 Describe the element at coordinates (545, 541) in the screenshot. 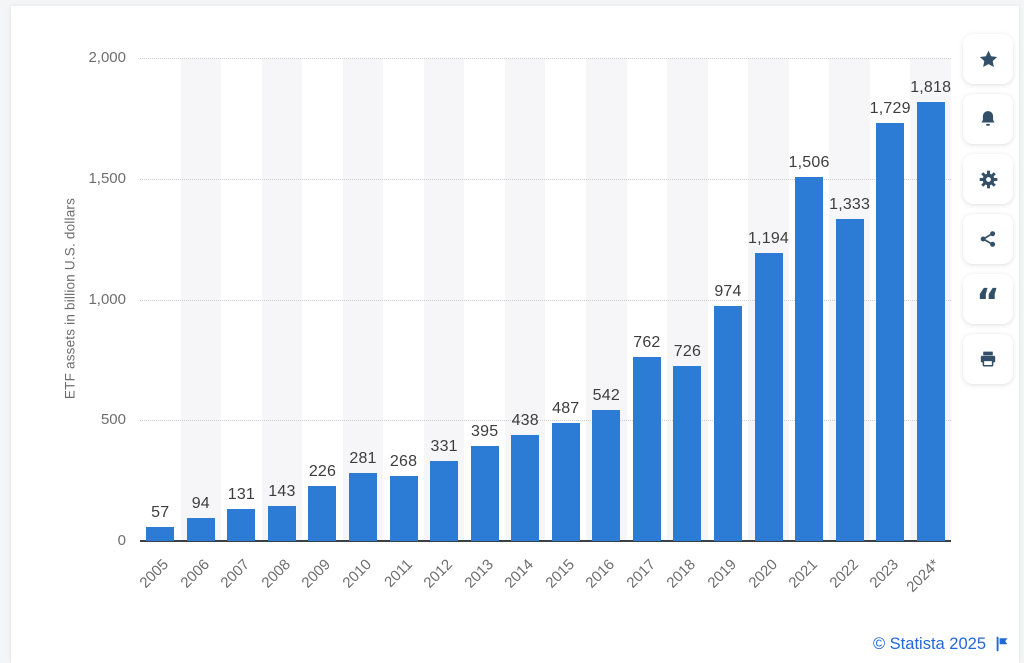

I see `x-axis-line` at that location.